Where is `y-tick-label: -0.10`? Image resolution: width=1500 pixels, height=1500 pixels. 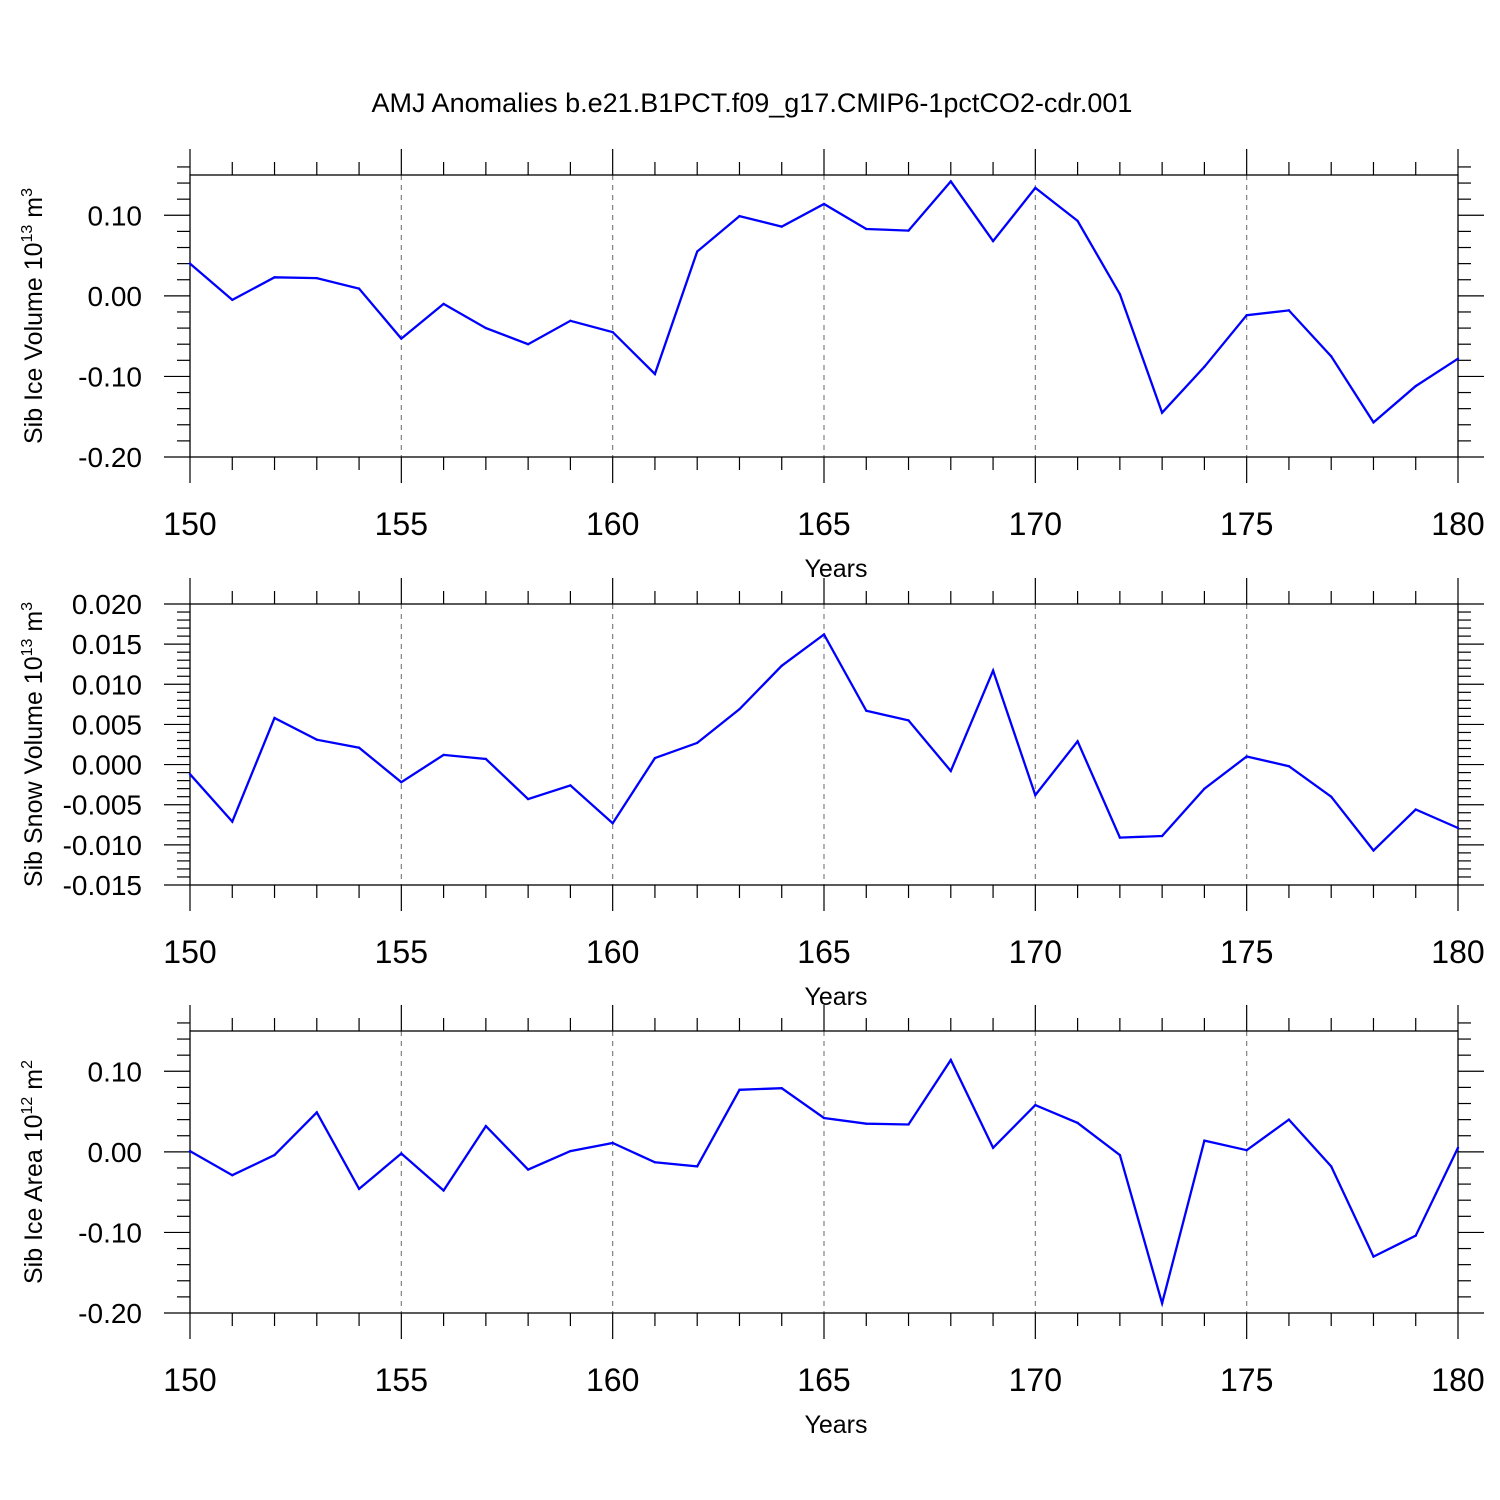 y-tick-label: -0.10 is located at coordinates (110, 376).